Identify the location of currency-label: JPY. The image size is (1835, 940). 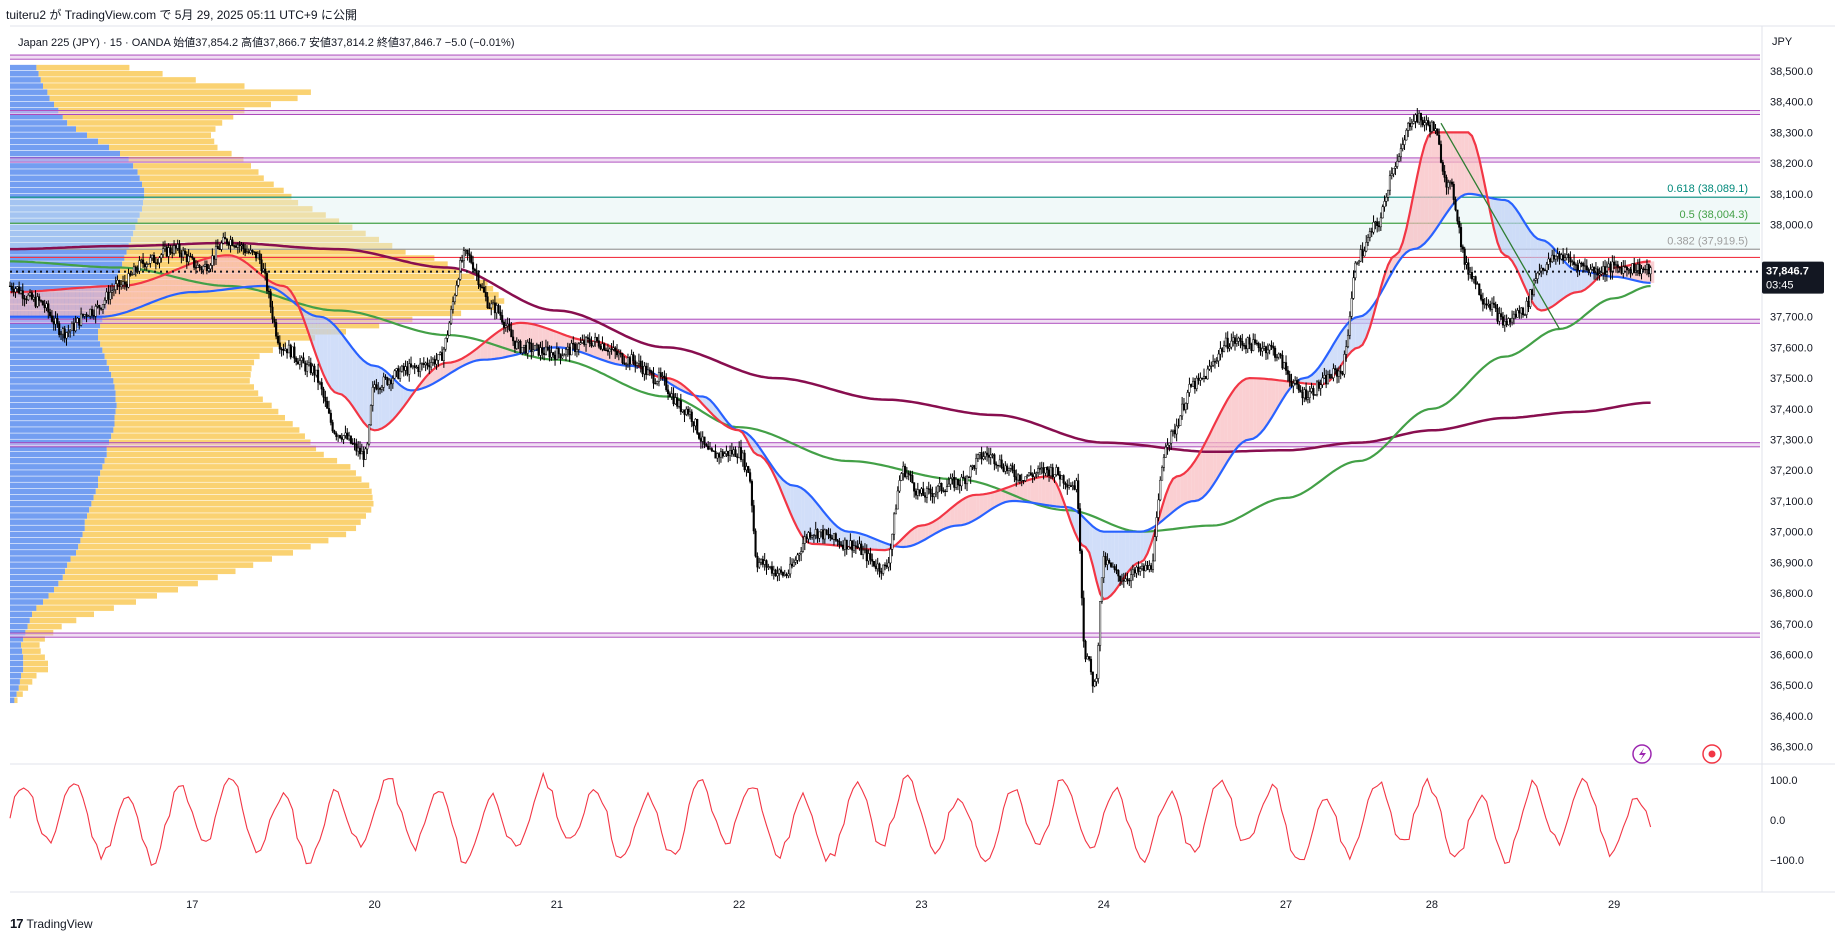
(1782, 42).